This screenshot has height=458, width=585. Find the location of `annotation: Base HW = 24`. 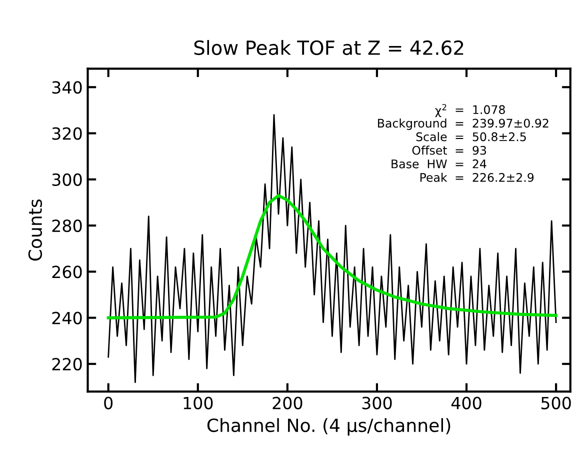

annotation: Base HW = 24 is located at coordinates (439, 163).